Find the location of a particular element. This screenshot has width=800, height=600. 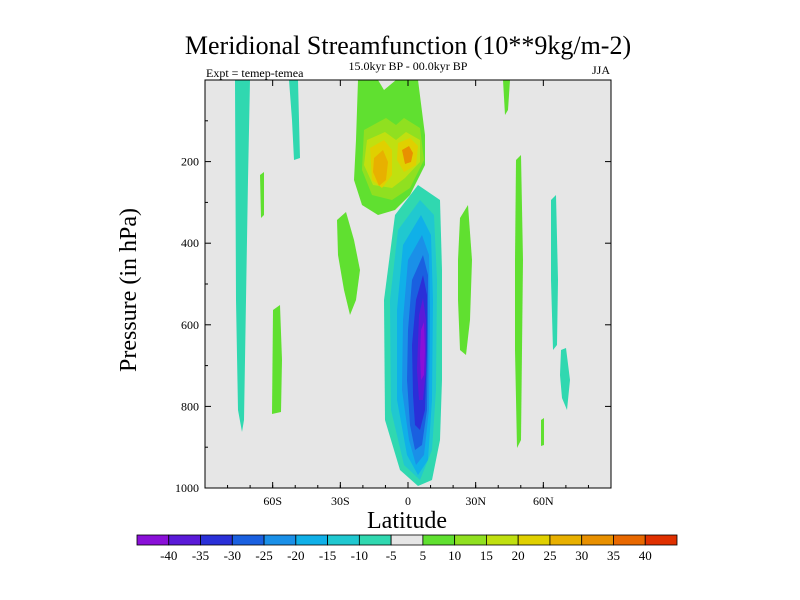

y-axis-label: Pressure (in hPa) is located at coordinates (129, 290).